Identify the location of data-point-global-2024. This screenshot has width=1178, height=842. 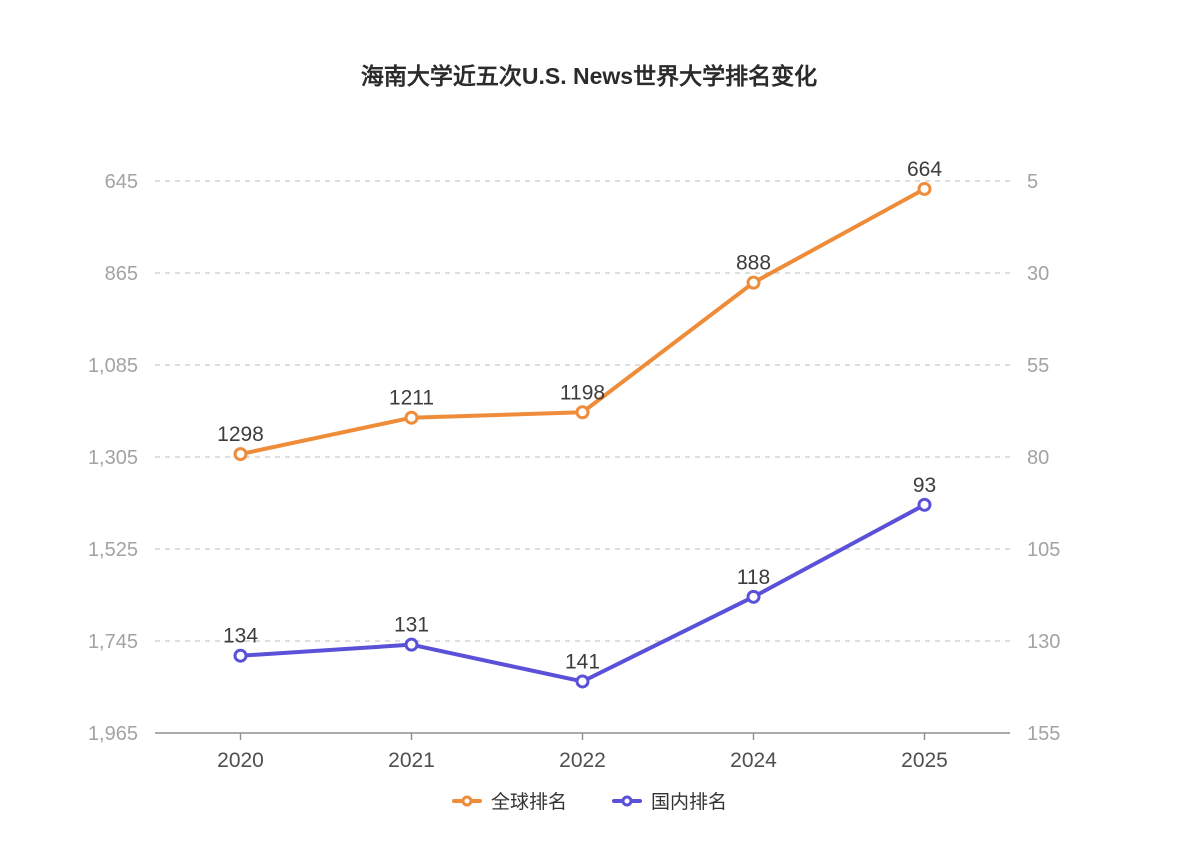
(753, 282).